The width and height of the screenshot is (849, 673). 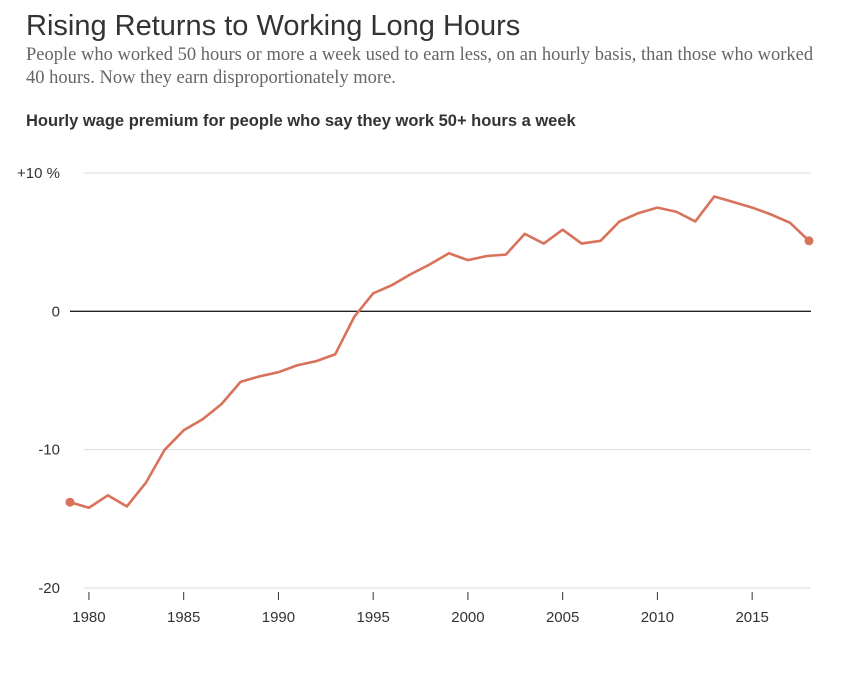 What do you see at coordinates (562, 617) in the screenshot?
I see `x-tick-label: 2005` at bounding box center [562, 617].